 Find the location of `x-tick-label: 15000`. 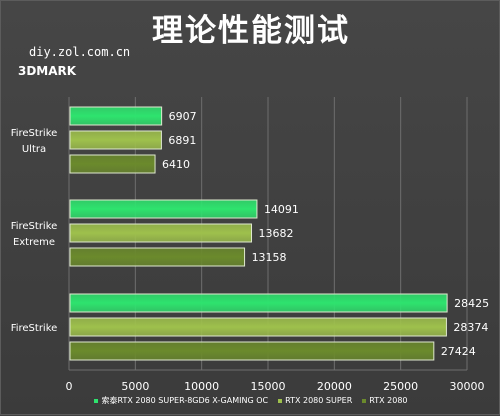

x-tick-label: 15000 is located at coordinates (268, 386).